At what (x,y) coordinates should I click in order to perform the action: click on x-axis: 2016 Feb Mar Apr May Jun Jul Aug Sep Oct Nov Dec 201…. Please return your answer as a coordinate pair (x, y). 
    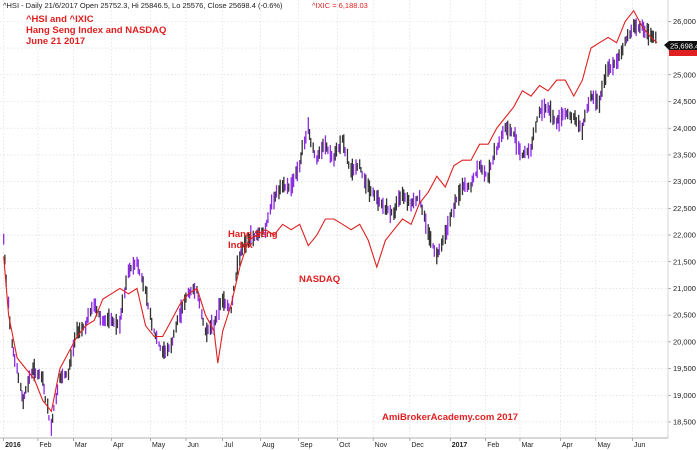
    Looking at the image, I should click on (324, 443).